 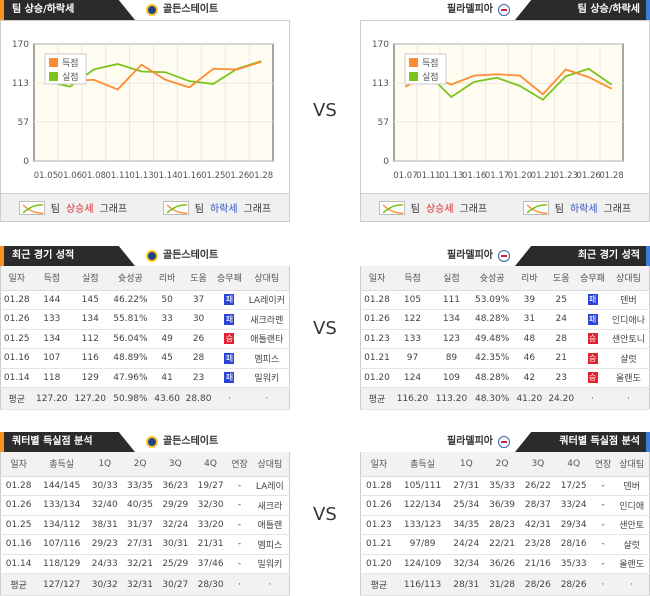 What do you see at coordinates (46, 176) in the screenshot?
I see `x-tick-label: 01.05` at bounding box center [46, 176].